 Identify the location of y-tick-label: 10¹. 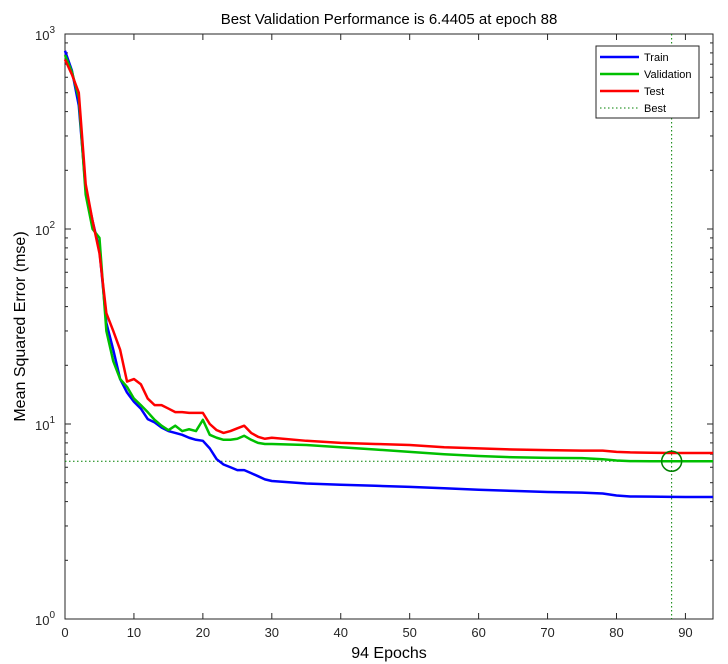
(45, 424).